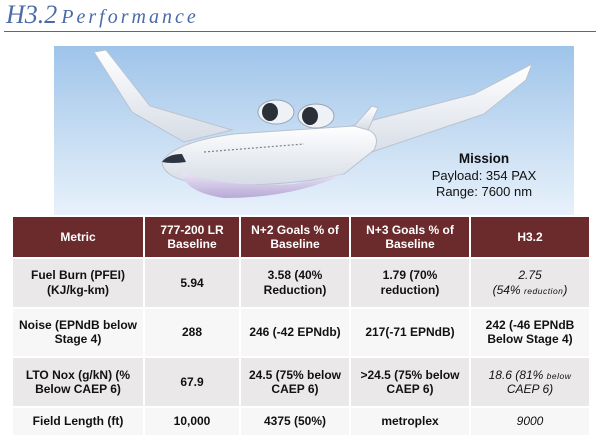 The width and height of the screenshot is (600, 447). Describe the element at coordinates (530, 275) in the screenshot. I see `h32-value: 2.75` at that location.